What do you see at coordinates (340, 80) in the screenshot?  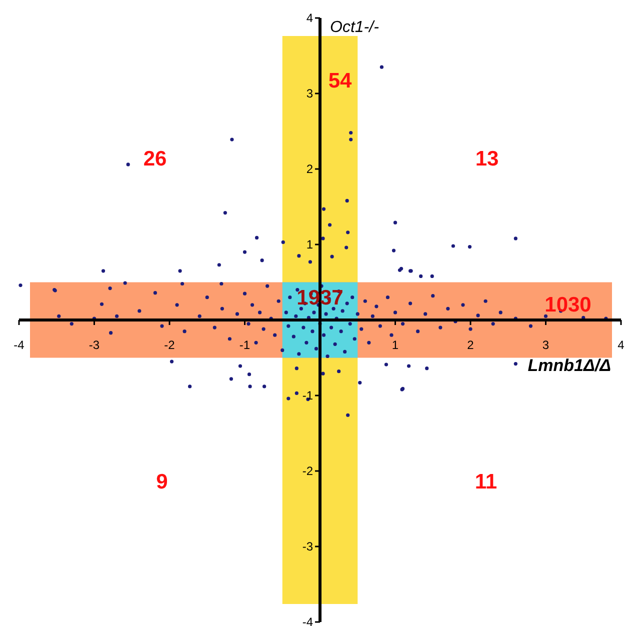 I see `annotation: 54` at bounding box center [340, 80].